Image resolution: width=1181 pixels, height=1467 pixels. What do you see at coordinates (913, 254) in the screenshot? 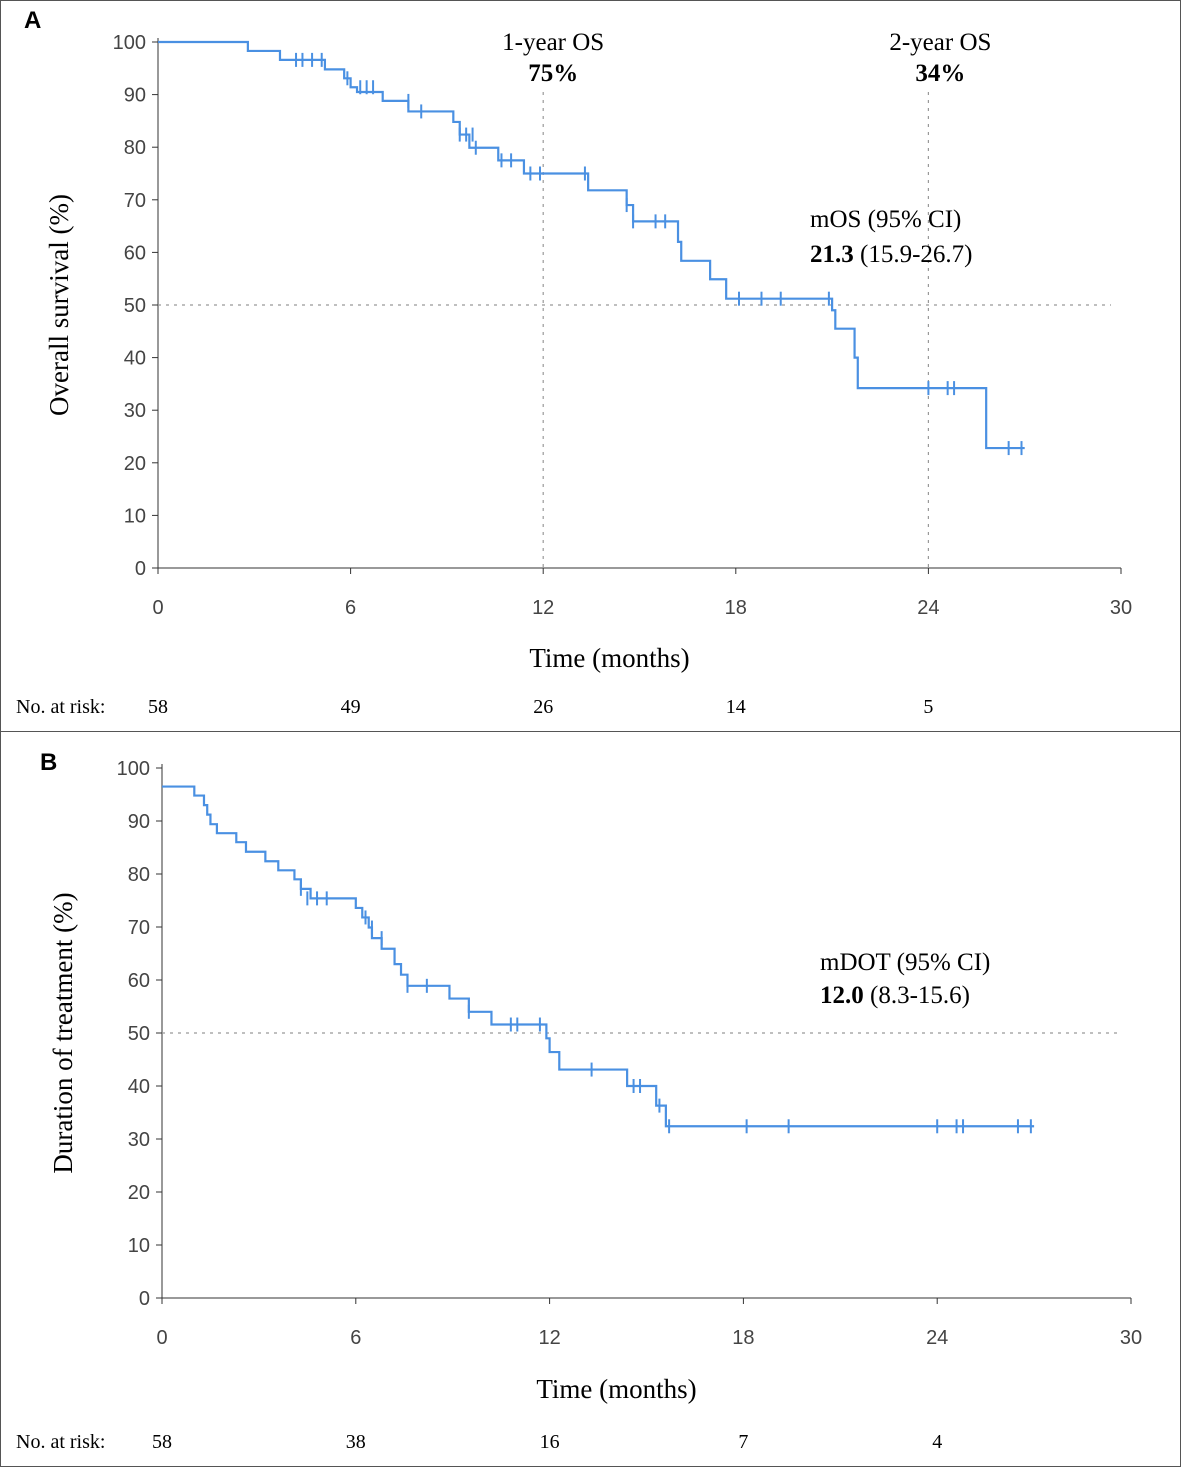
I see `median-ci: (15.9-26.7)` at bounding box center [913, 254].